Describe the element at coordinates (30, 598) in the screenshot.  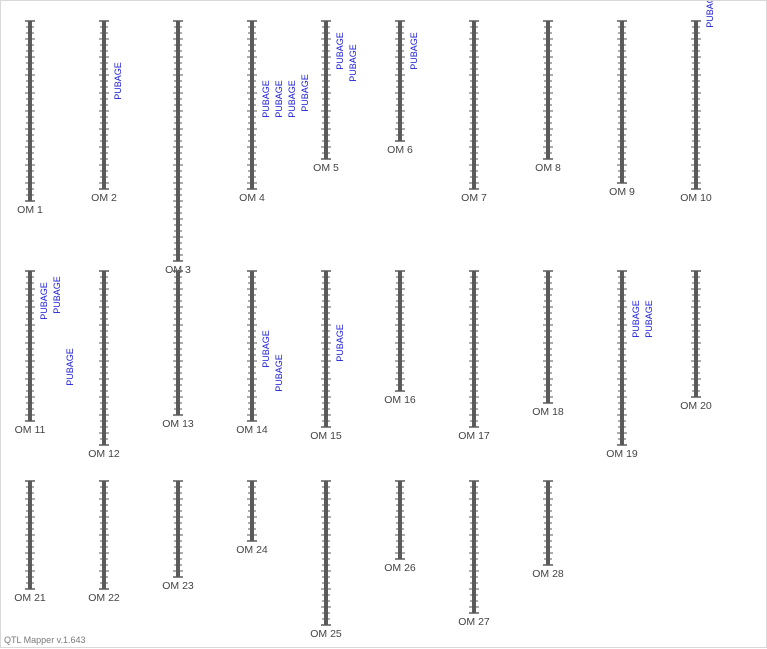
I see `chromosome-label: OM 21` at that location.